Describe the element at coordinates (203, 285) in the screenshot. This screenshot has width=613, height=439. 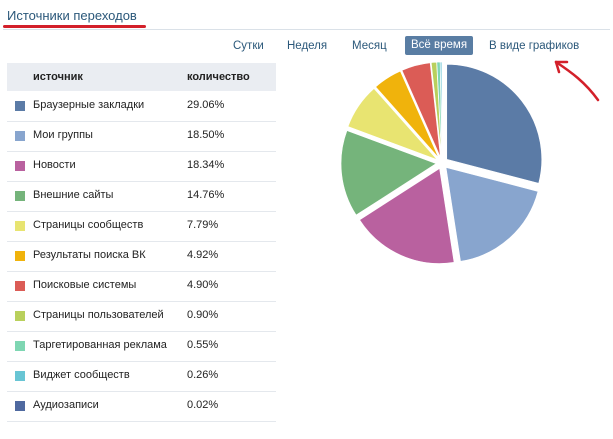
I see `row-percent: 4.90%` at that location.